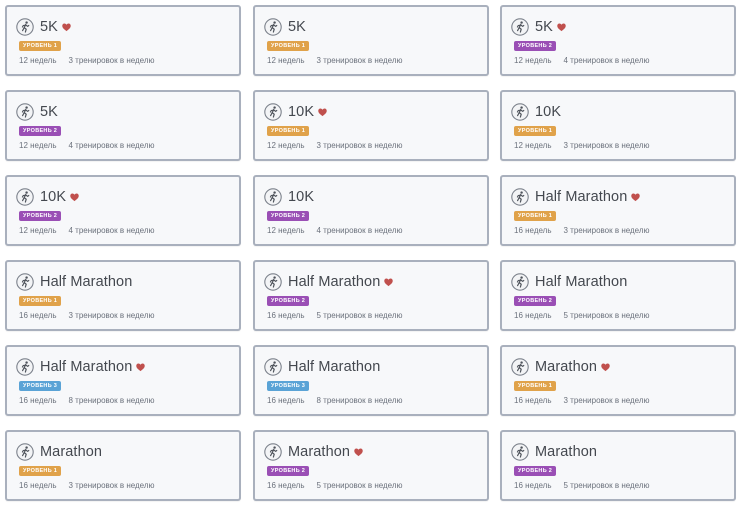 This screenshot has width=741, height=507. I want to click on plan-meta: 16 недель 8 тренировок в неделю, so click(87, 400).